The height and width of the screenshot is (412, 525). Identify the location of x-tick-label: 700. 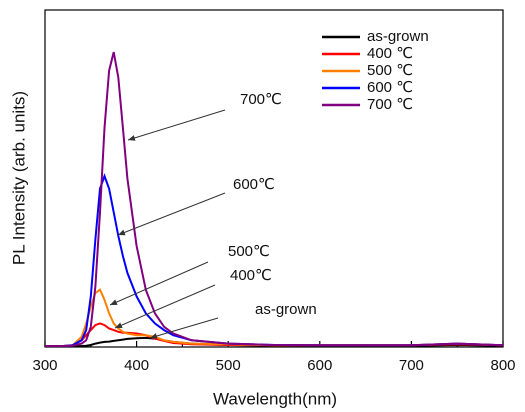
(411, 365).